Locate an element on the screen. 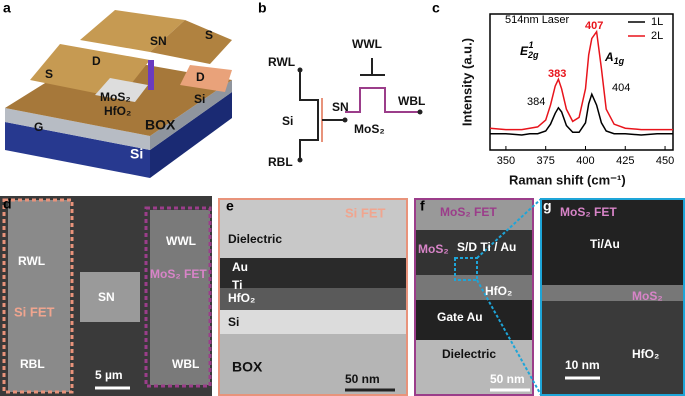 The image size is (685, 396). mos2-fet-box is located at coordinates (178, 297).